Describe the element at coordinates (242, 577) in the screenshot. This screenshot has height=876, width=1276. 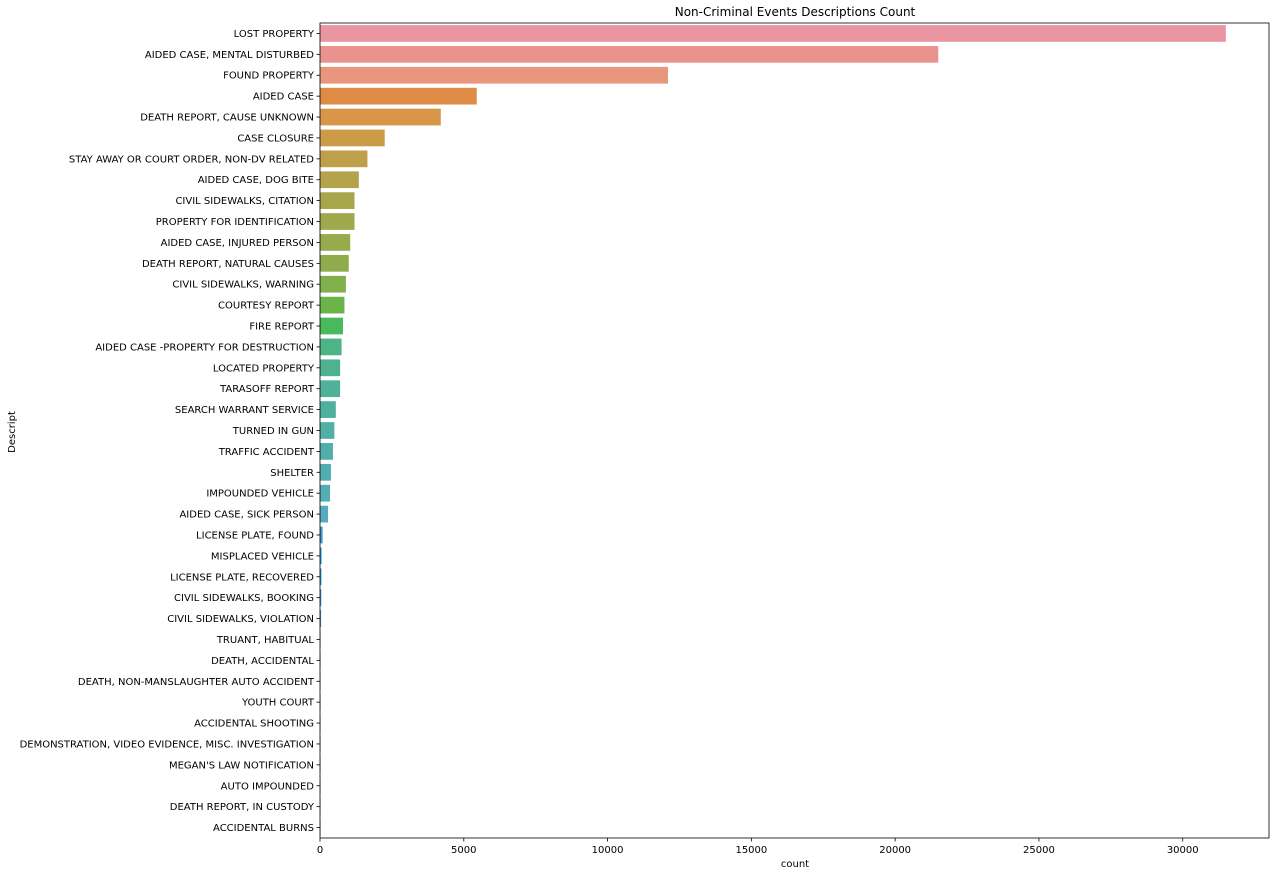
I see `y-tick-label: LICENSE PLATE, RECOVERED` at that location.